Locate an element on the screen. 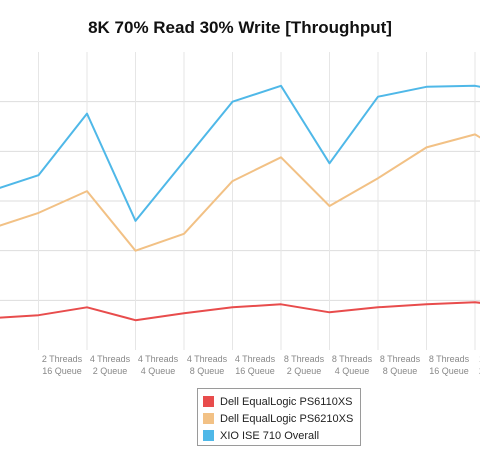 Image resolution: width=480 pixels, height=472 pixels. x-tick-label: 8 Threads 4 Queue is located at coordinates (352, 365).